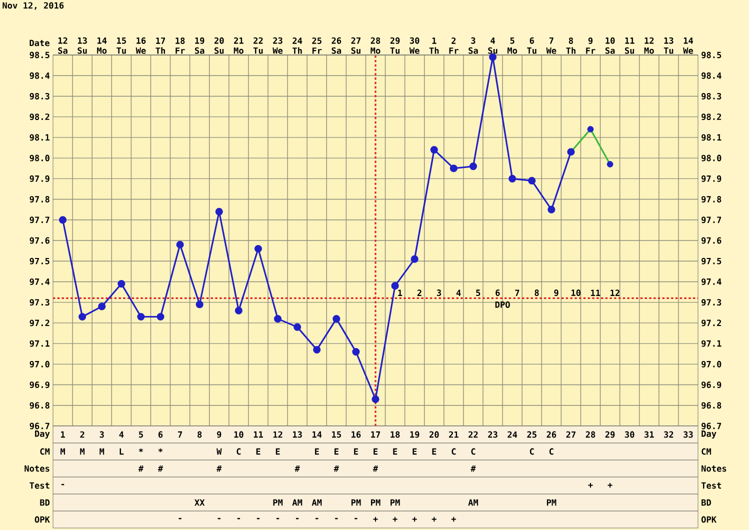  Describe the element at coordinates (40, 426) in the screenshot. I see `y-tick-label: 96.7` at that location.